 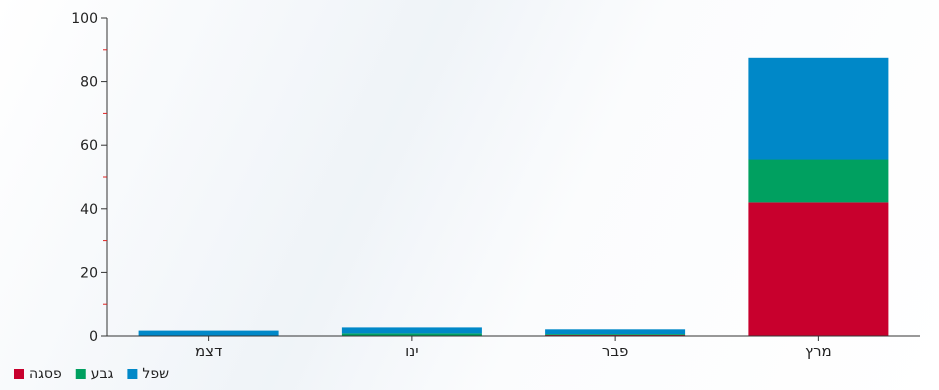 What do you see at coordinates (89, 83) in the screenshot?
I see `y-tick-label: 80` at bounding box center [89, 83].